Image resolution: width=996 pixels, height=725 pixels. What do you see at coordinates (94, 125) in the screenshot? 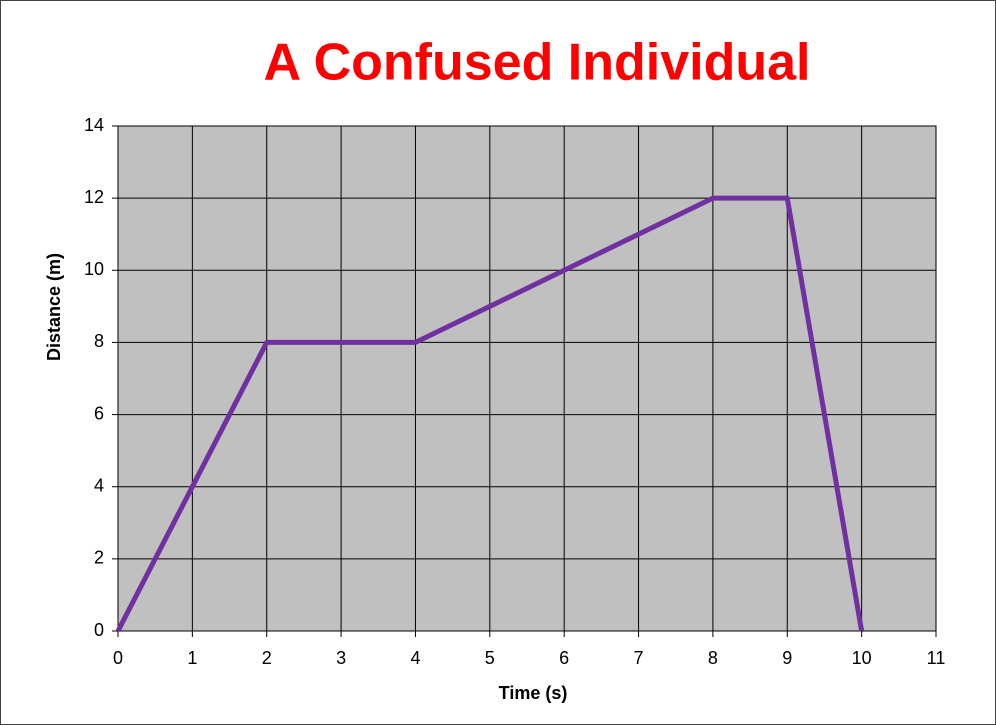
I see `y-tick-label: 14` at bounding box center [94, 125].